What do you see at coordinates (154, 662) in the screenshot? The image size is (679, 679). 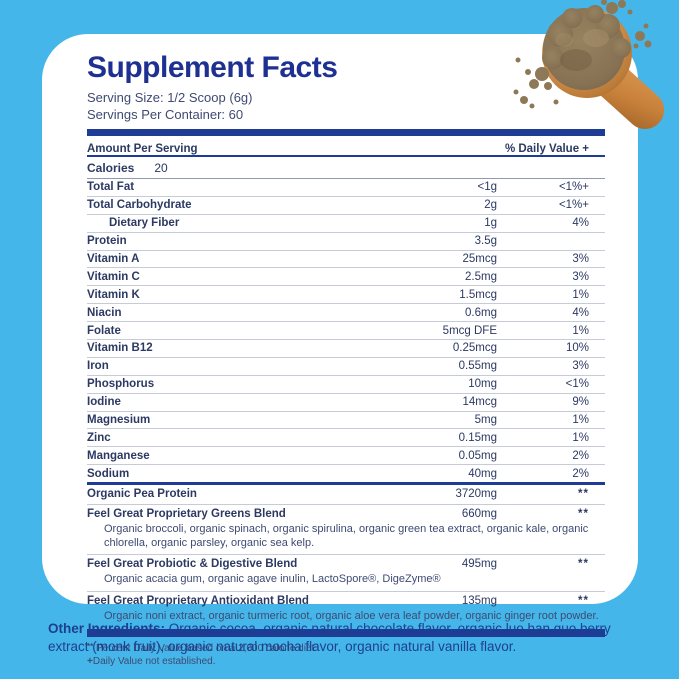 I see `footnote-text: Daily Value not established.` at bounding box center [154, 662].